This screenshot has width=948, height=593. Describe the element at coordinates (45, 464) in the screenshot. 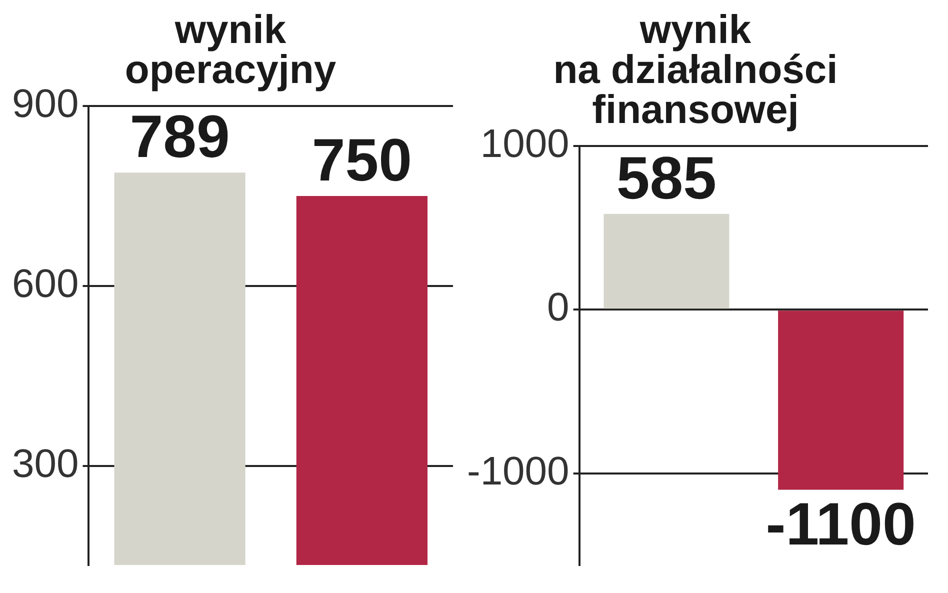

I see `y-tick-label: 300` at that location.